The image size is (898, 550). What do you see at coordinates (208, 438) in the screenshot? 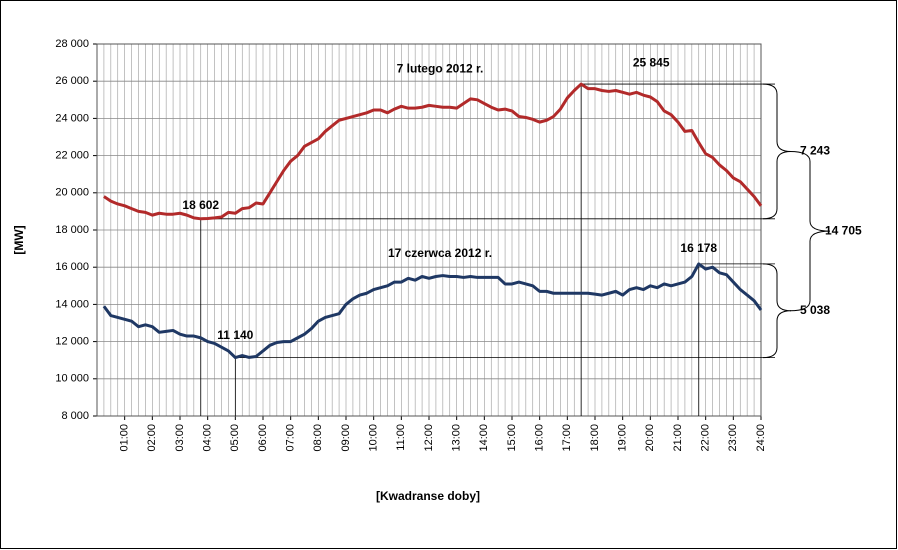
I see `x-tick-label: 04:00` at bounding box center [208, 438].